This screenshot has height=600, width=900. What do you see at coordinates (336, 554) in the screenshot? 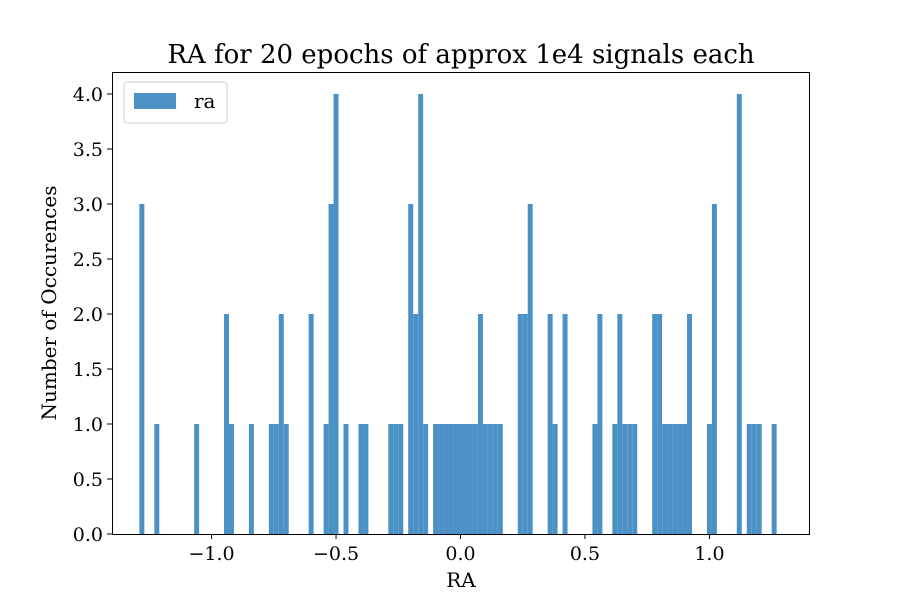
I see `x-tick-label-1: −0.5` at bounding box center [336, 554].